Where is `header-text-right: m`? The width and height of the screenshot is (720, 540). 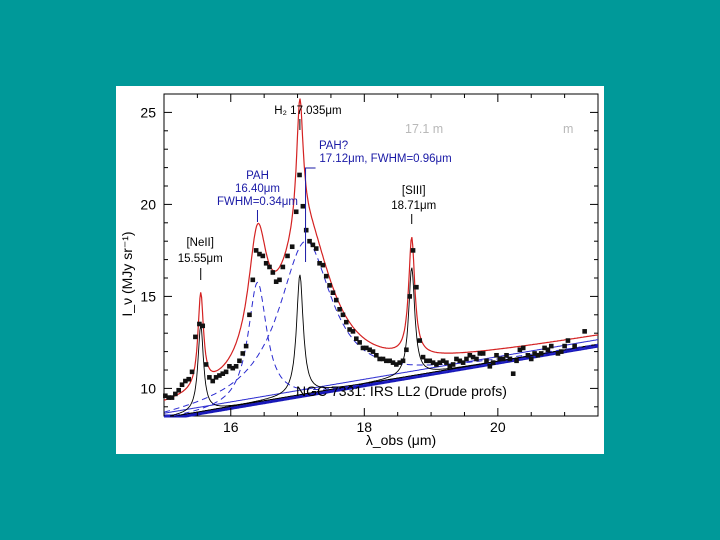
header-text-right: m is located at coordinates (568, 129).